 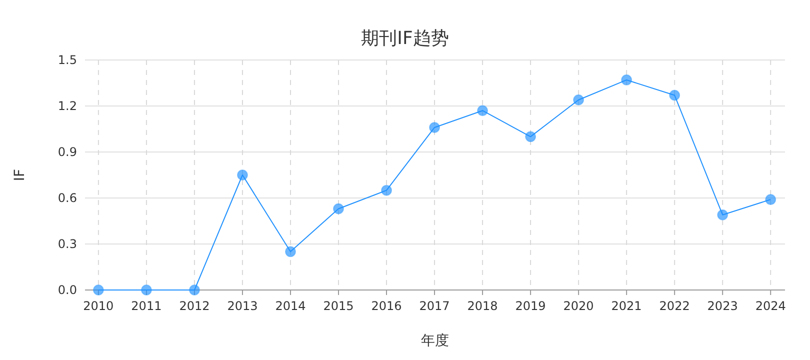 I want to click on x-tick-label: 2017, so click(x=434, y=306).